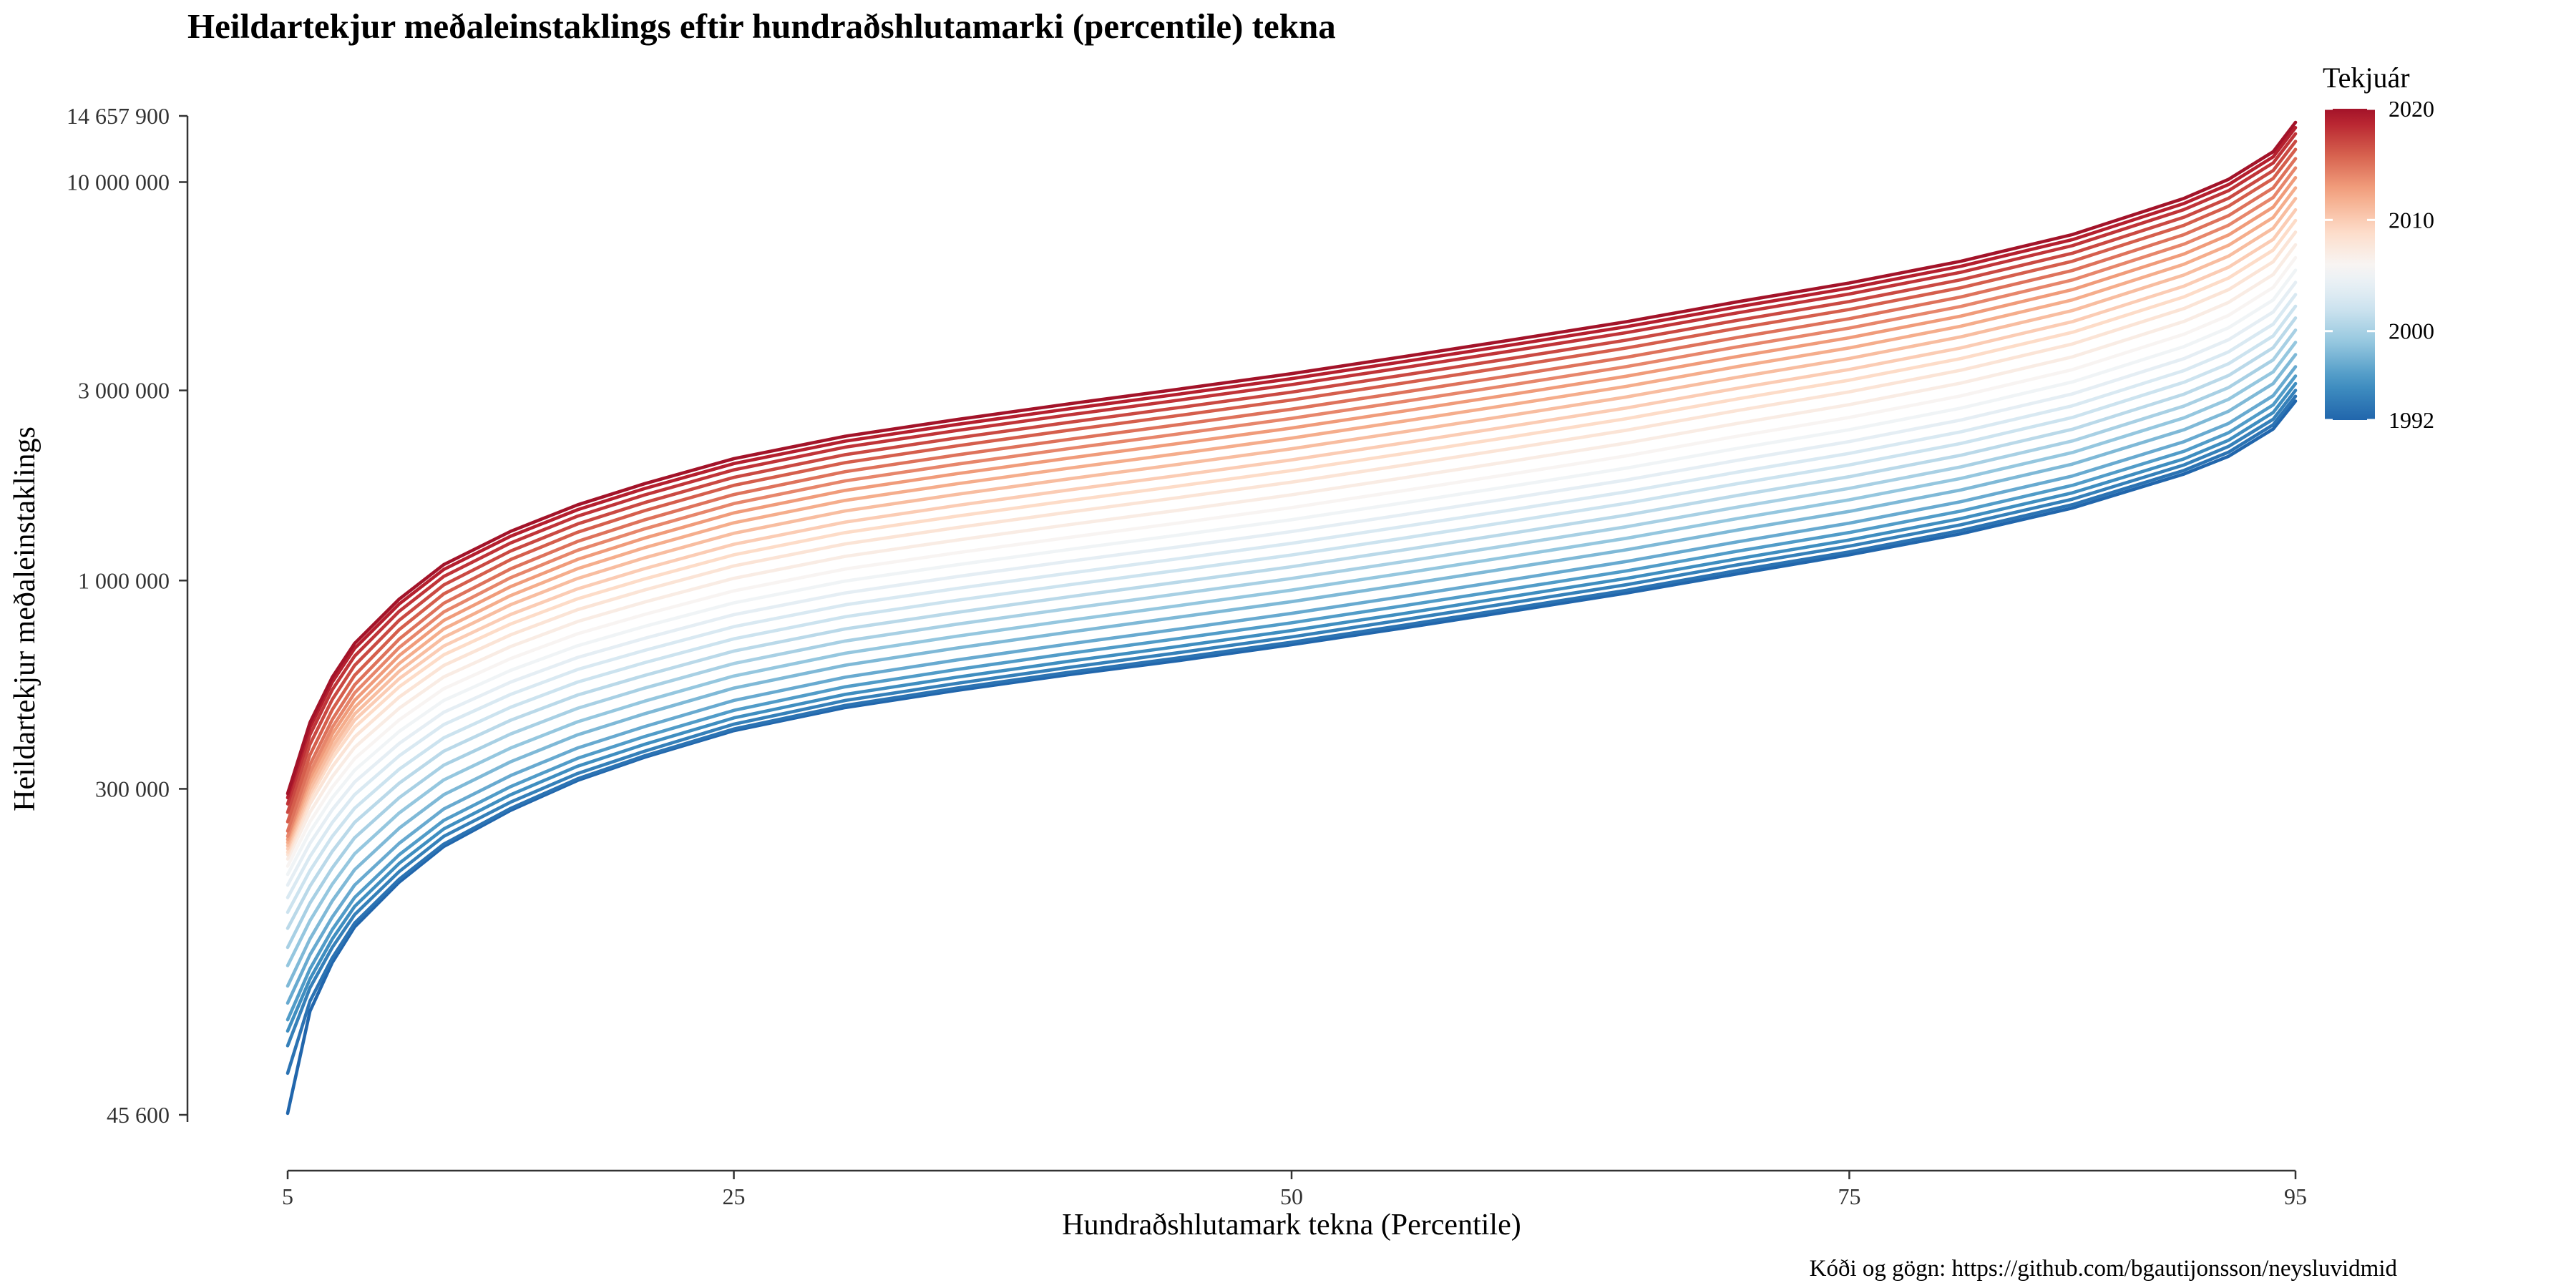 Image resolution: width=2576 pixels, height=1288 pixels. What do you see at coordinates (118, 182) in the screenshot?
I see `y-tick-label: 10 000 000` at bounding box center [118, 182].